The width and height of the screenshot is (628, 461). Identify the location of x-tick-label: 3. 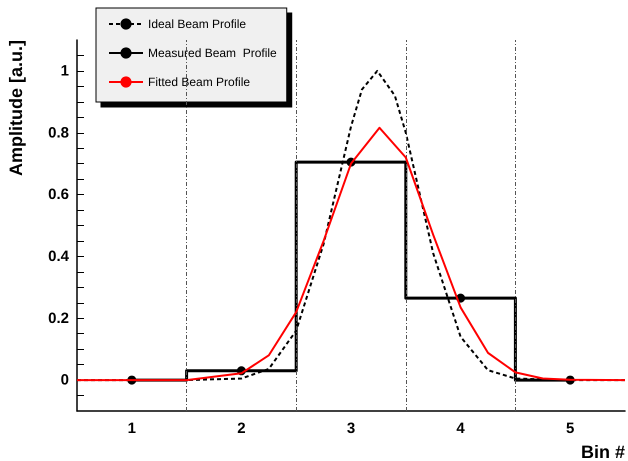
(351, 428).